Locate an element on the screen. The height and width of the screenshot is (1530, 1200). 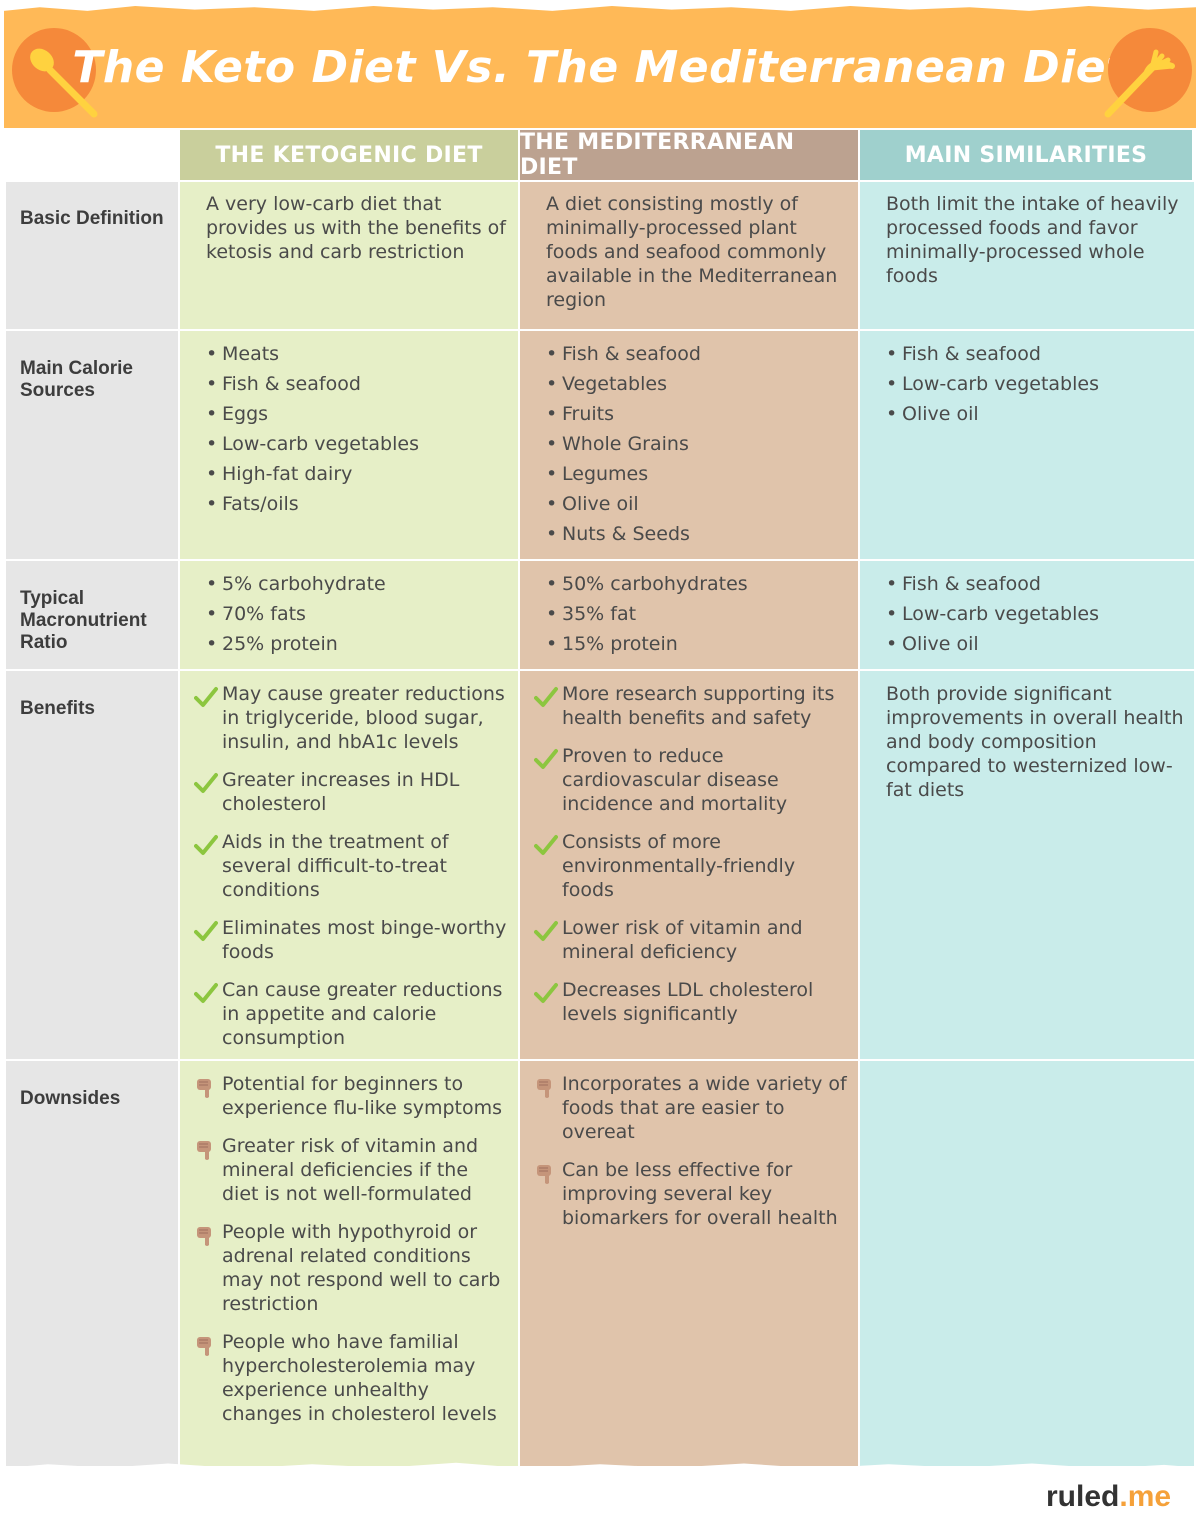
list-item-text: 70% fats is located at coordinates (264, 614).